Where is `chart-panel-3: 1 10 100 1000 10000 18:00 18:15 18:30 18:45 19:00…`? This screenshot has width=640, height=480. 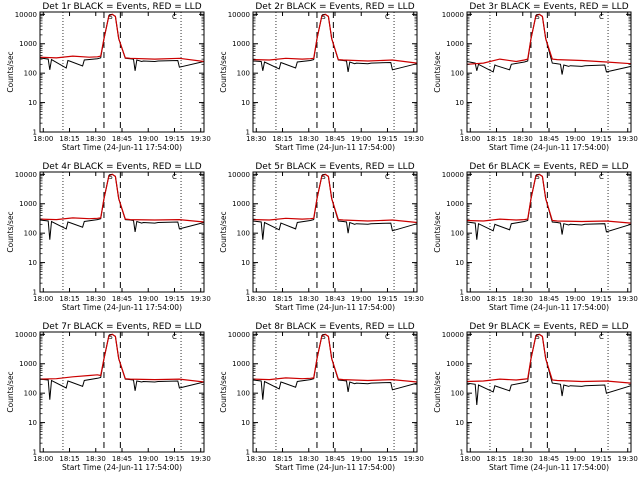 chart-panel-3: 1 10 100 1000 10000 18:00 18:15 18:30 18:45 19:00… is located at coordinates (535, 77).